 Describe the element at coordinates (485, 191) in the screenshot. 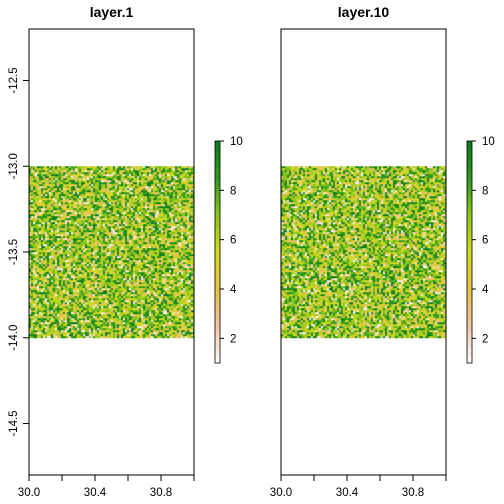

I see `legend-tick-label: 8` at that location.